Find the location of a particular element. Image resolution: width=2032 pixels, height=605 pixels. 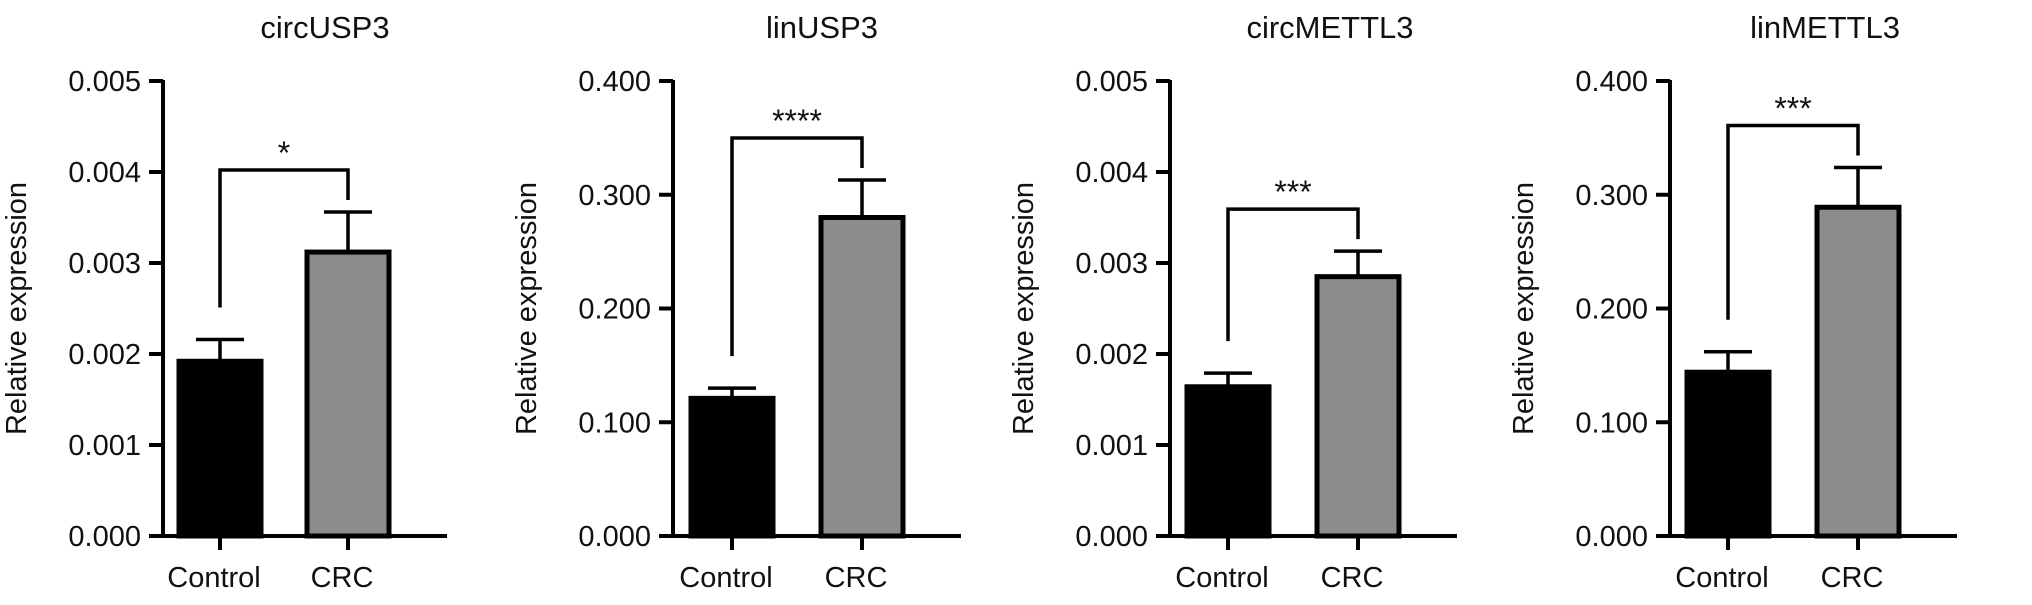

chart-title: linMETTL3 is located at coordinates (1825, 27).